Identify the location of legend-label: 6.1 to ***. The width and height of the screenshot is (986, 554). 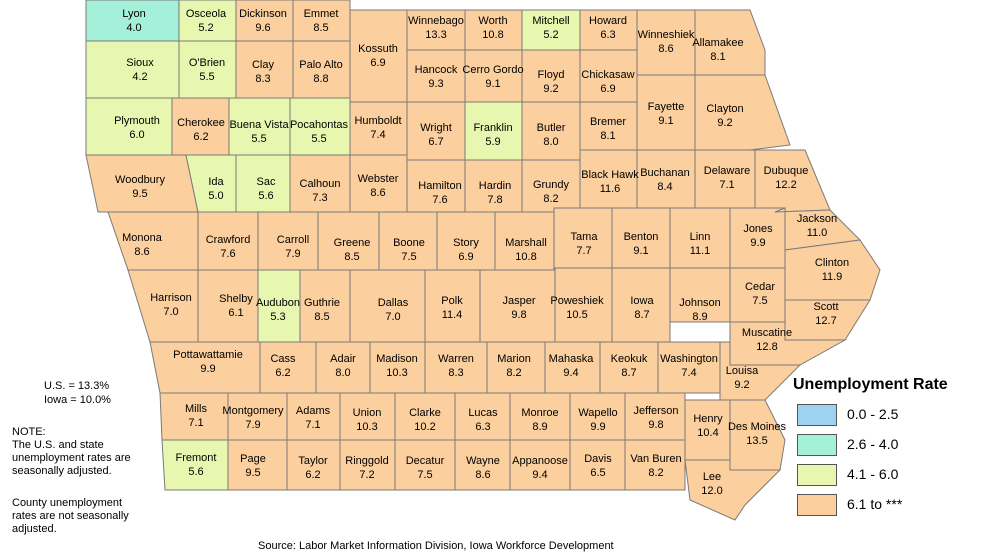
(875, 504).